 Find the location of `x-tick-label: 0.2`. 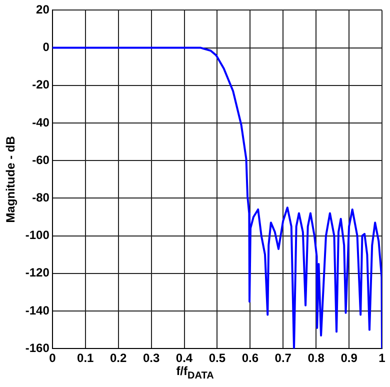

x-tick-label: 0.2 is located at coordinates (118, 358).